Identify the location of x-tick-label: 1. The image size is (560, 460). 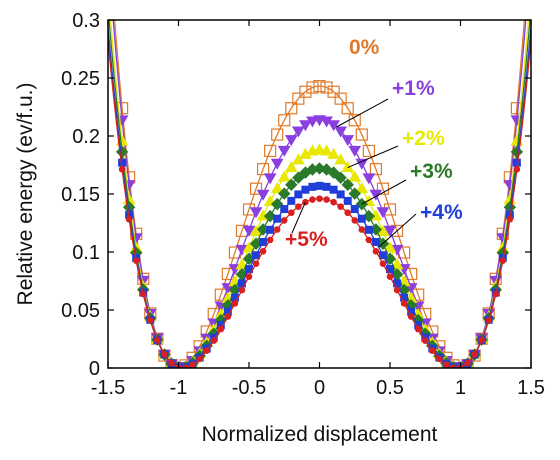
(460, 388).